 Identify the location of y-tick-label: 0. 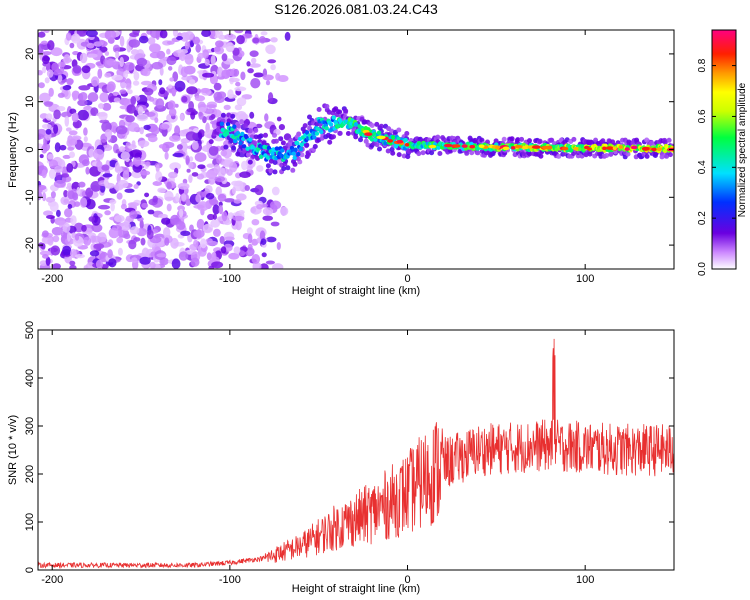
(30, 570).